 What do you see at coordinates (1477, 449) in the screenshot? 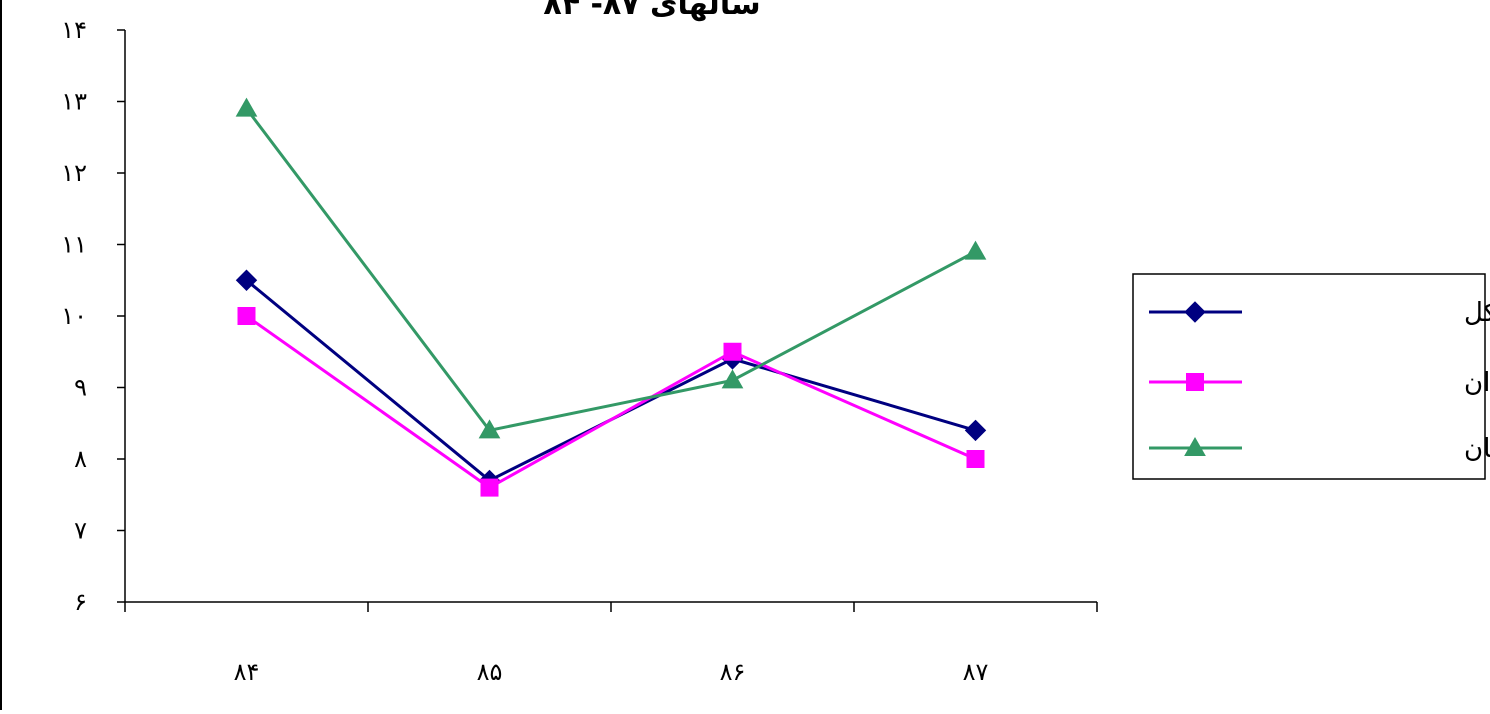
I see `legend-label: نرخ بیکاری زنان` at bounding box center [1477, 449].